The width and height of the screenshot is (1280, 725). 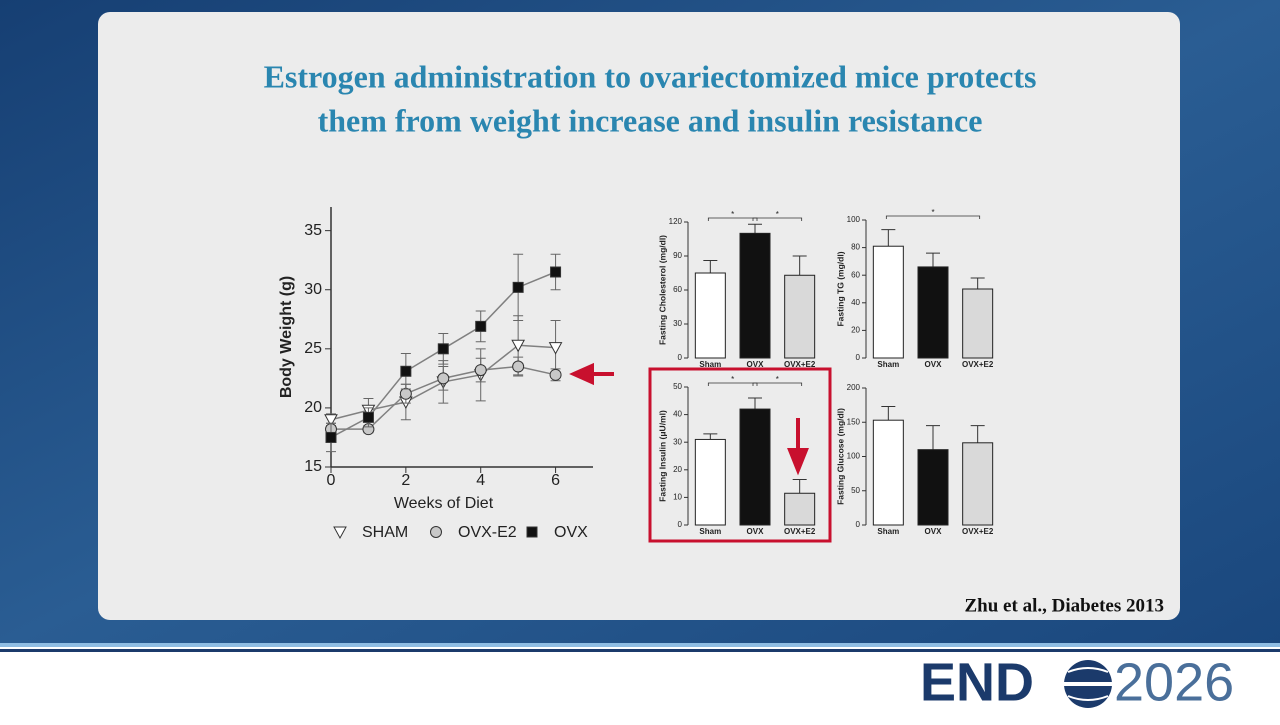 I want to click on footer-line, so click(x=640, y=650).